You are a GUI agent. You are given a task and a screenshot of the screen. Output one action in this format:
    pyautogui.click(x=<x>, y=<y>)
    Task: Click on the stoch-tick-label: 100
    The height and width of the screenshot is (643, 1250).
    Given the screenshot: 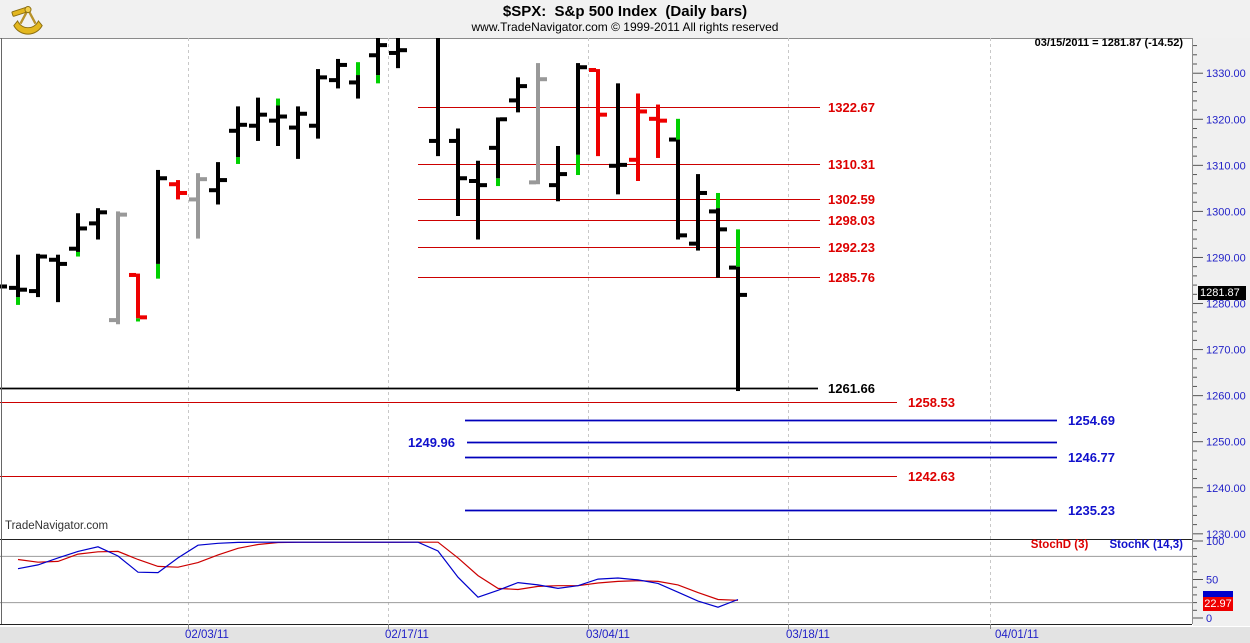 What is the action you would take?
    pyautogui.click(x=1215, y=542)
    